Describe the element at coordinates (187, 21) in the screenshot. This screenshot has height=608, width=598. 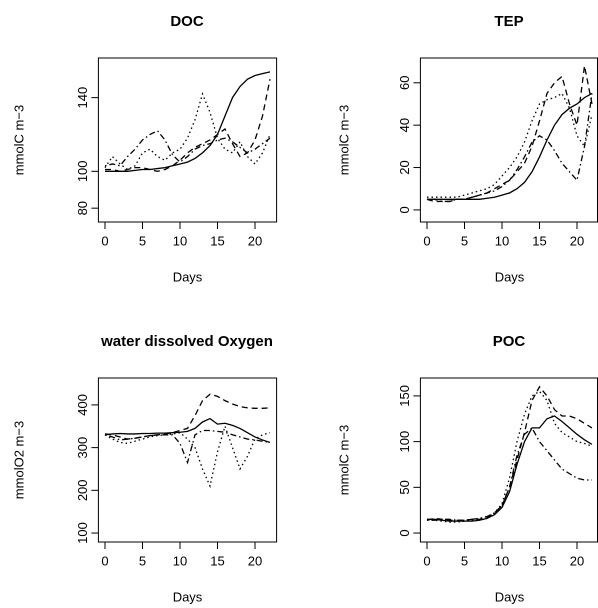
I see `panel-title: DOC` at that location.